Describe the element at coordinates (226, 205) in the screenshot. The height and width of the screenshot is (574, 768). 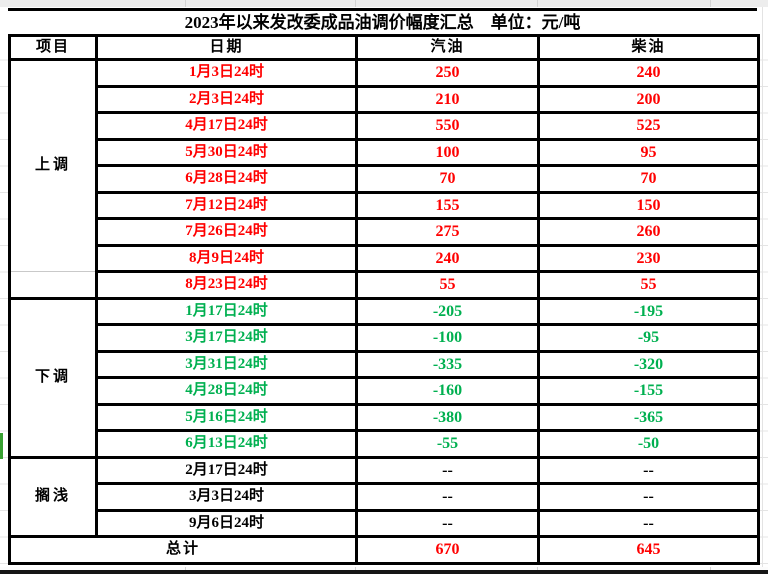
I see `date-cell: 7月12日24时` at that location.